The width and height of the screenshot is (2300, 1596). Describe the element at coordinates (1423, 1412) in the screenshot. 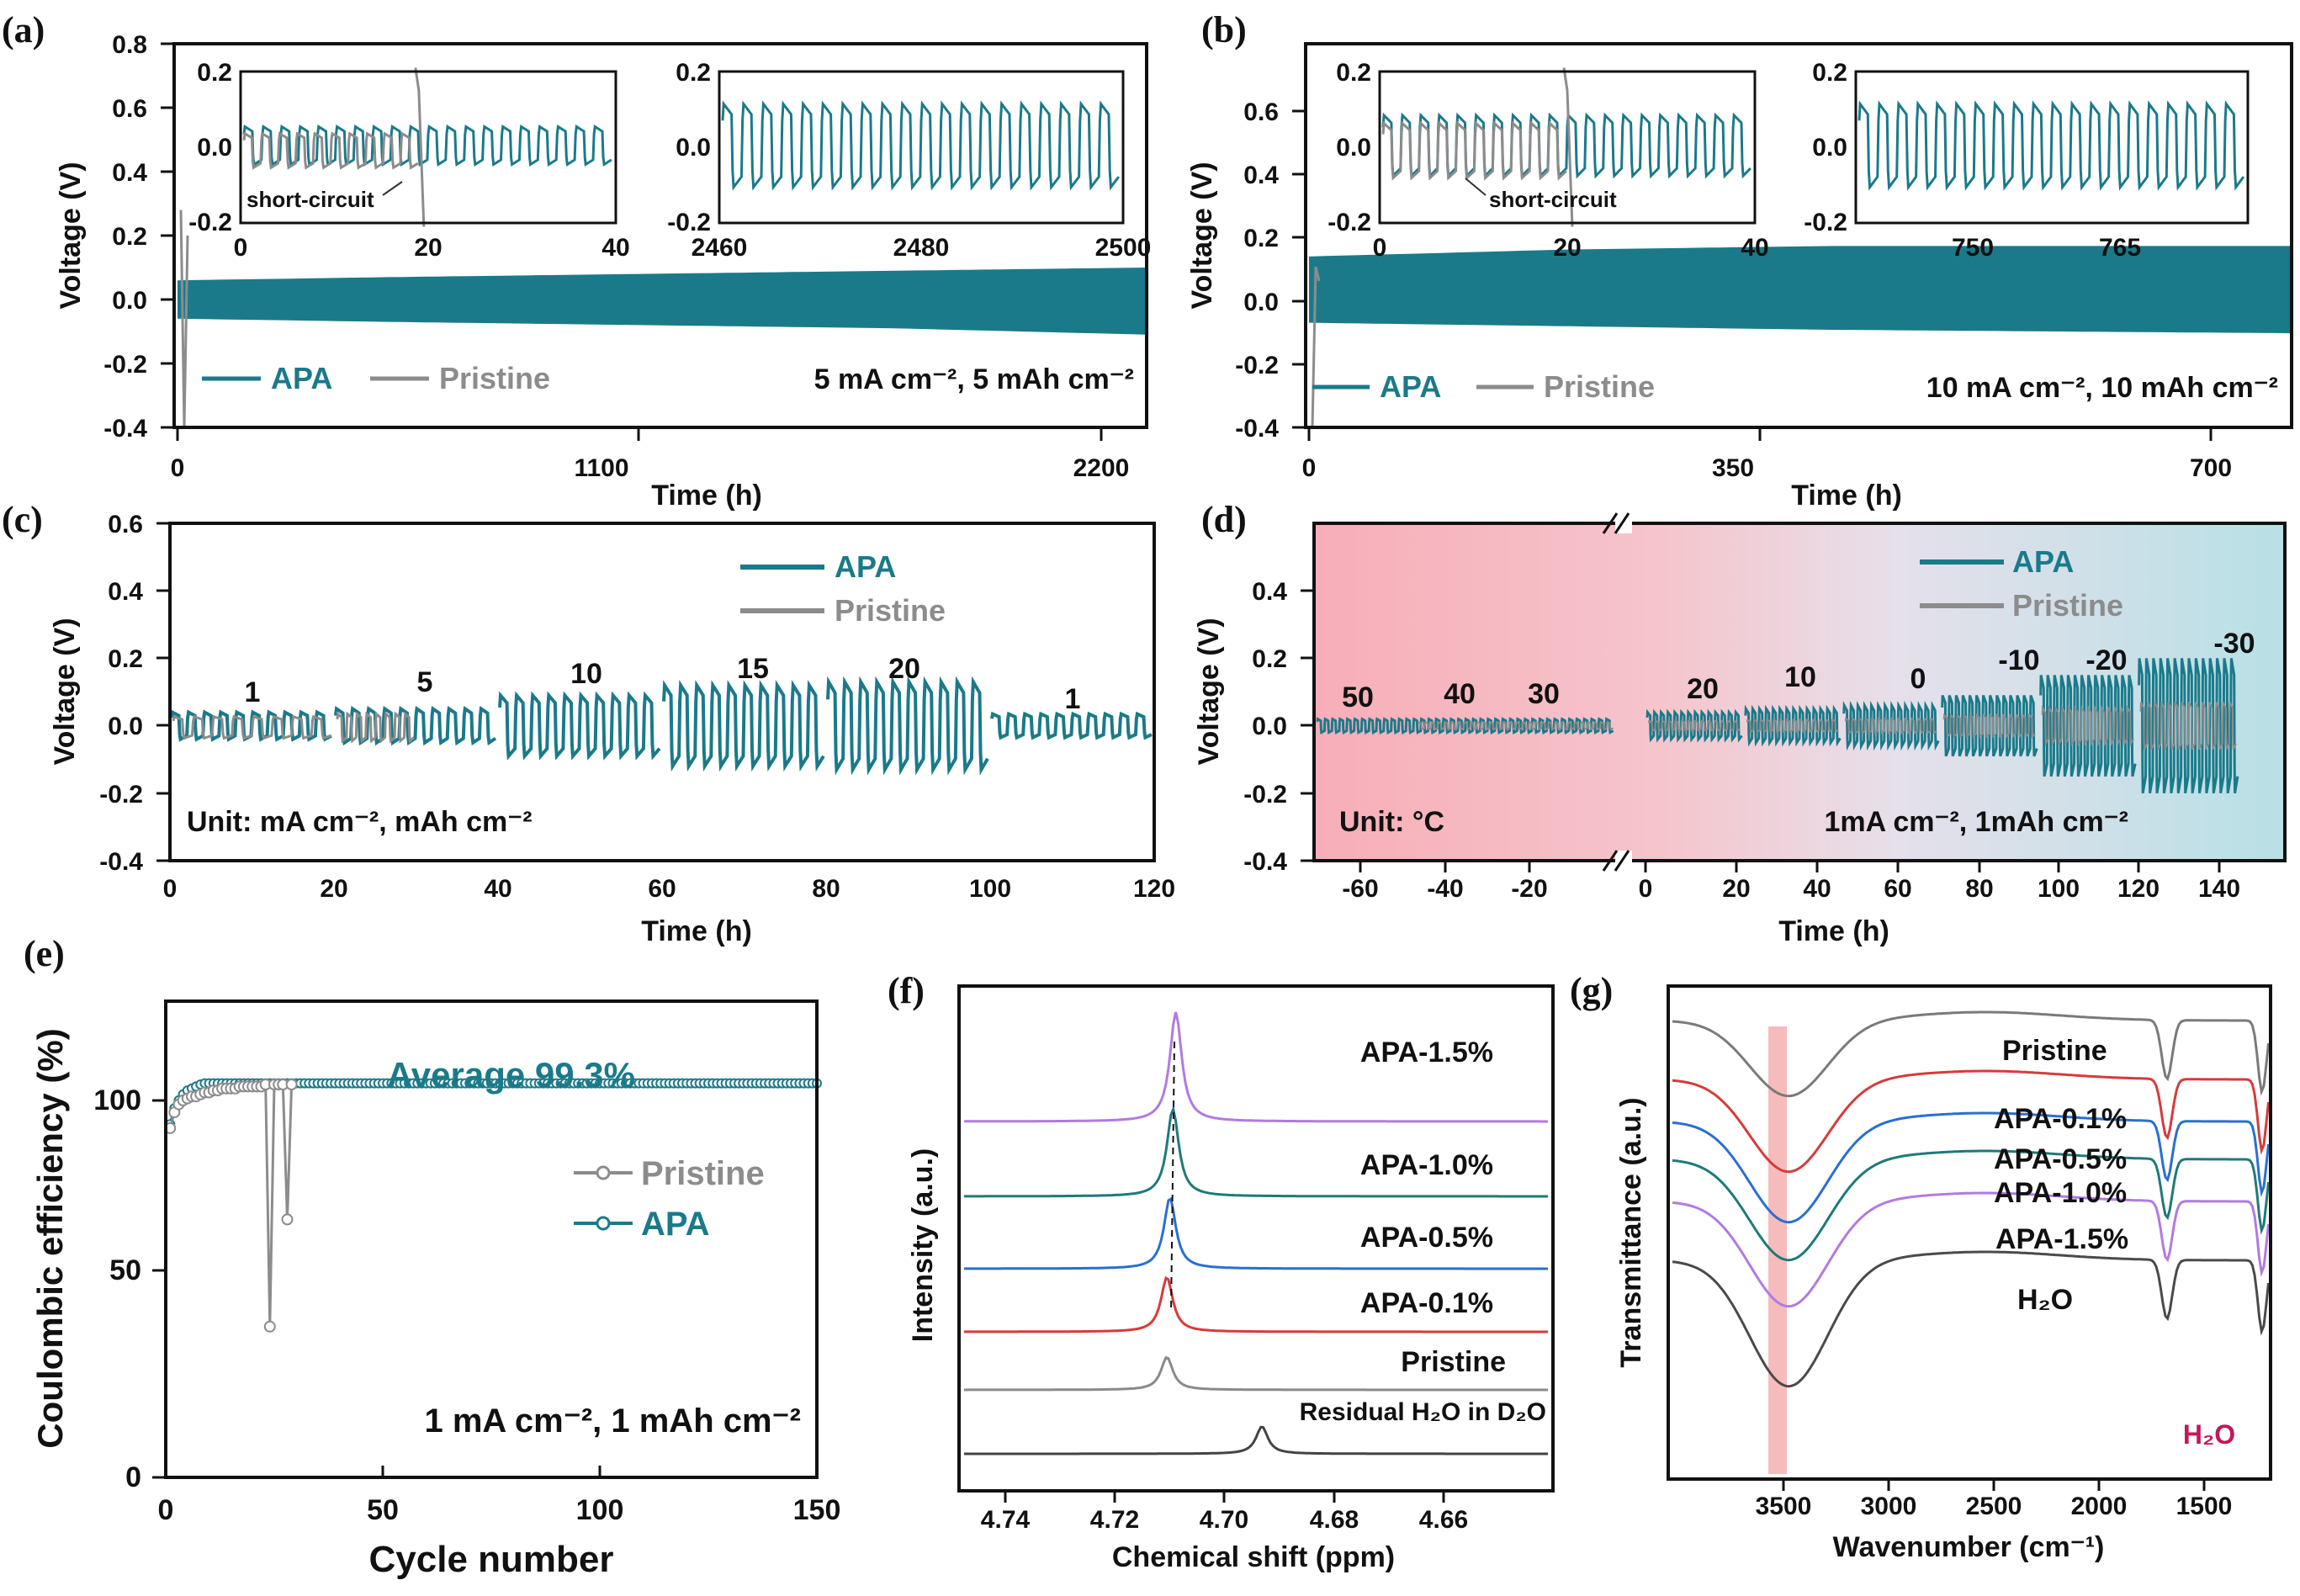

I see `trace-label: Residual H₂O in D₂O` at that location.